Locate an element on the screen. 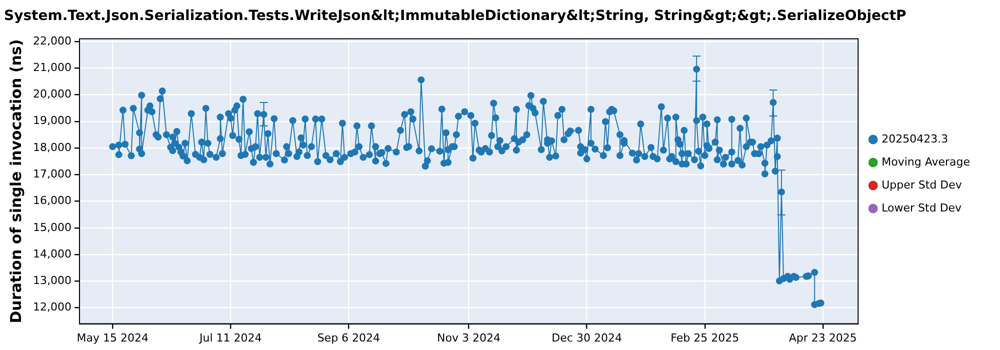 Image resolution: width=1000 pixels, height=350 pixels. y-tick-label: 14,000 is located at coordinates (52, 253).